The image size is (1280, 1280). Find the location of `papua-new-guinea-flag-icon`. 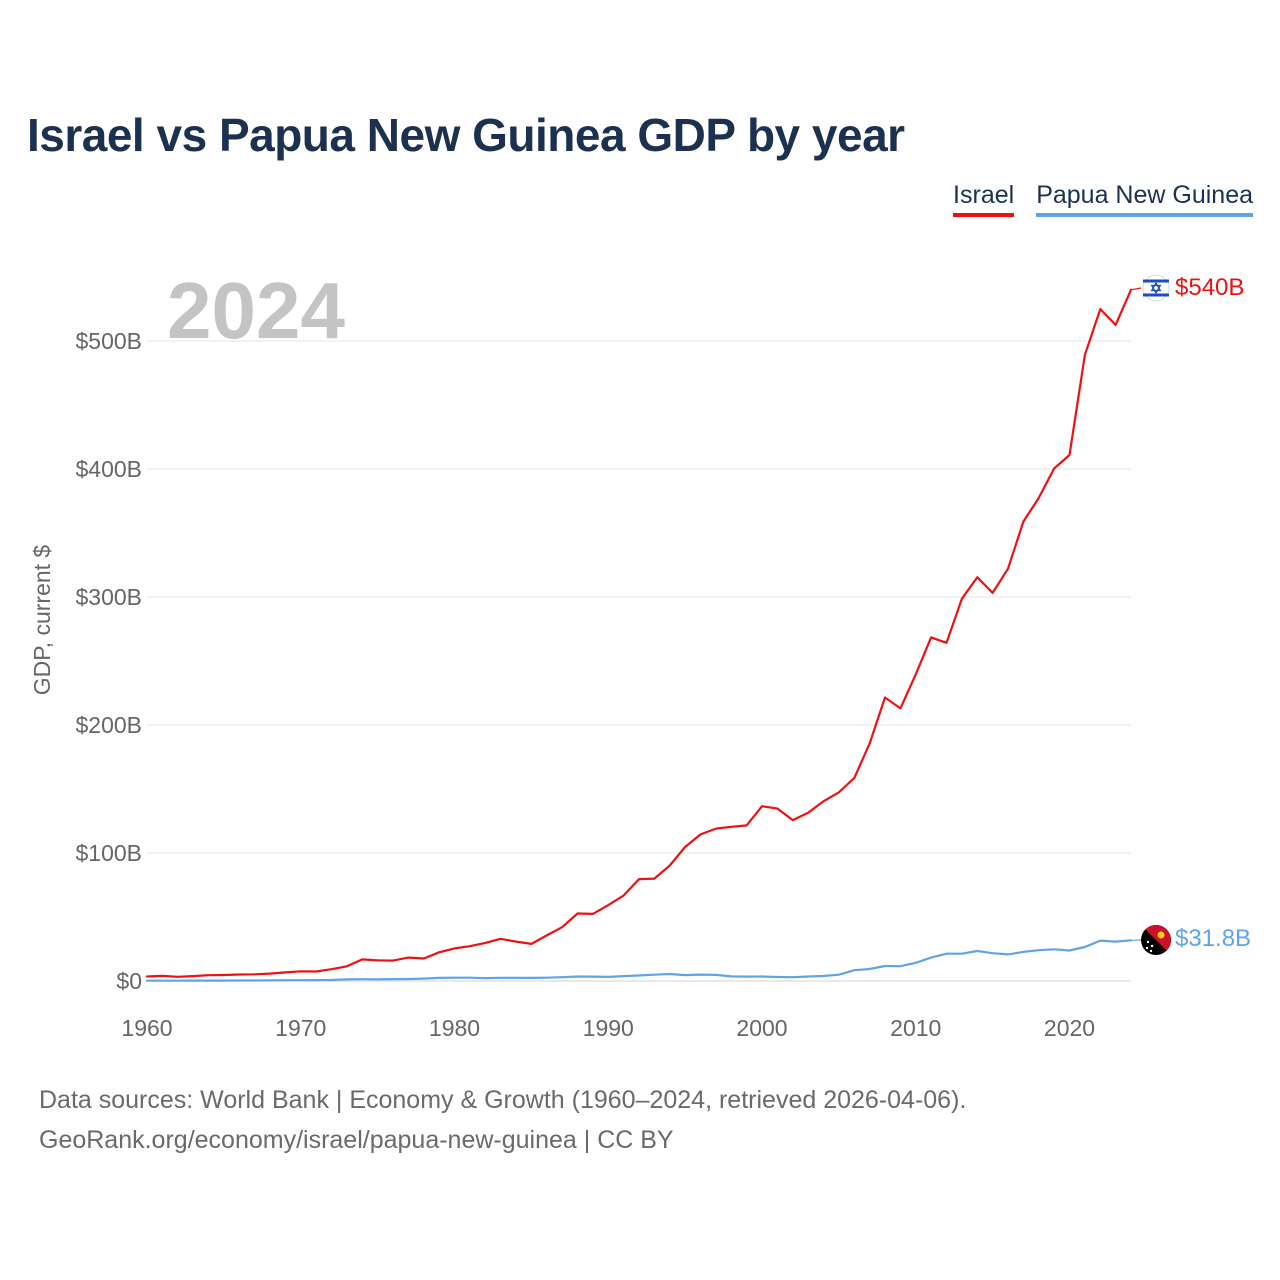

papua-new-guinea-flag-icon is located at coordinates (1156, 940).